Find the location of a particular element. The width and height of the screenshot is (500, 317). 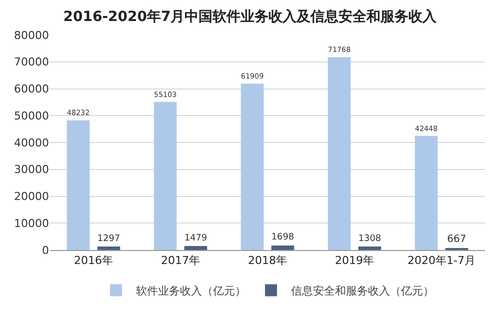

y-tick-label: 40000 is located at coordinates (31, 143).